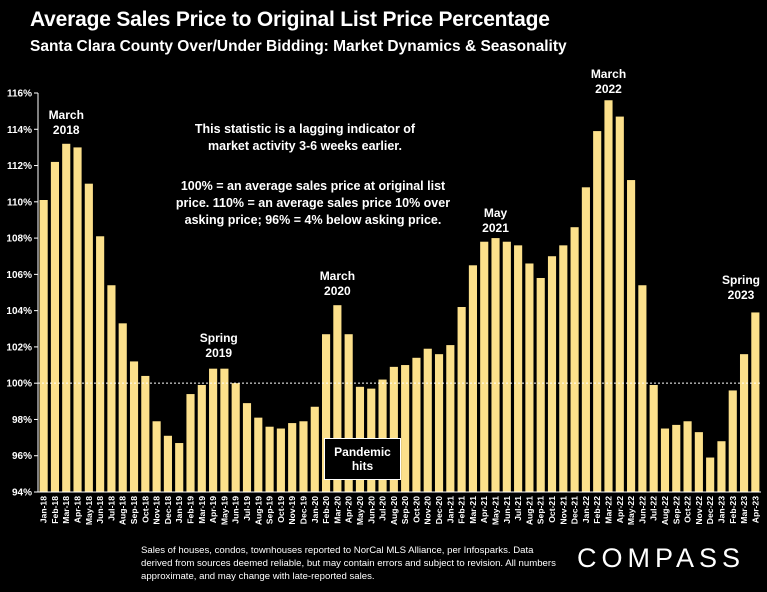  What do you see at coordinates (337, 510) in the screenshot?
I see `x-tick-label-Mar-20: Mar-20` at bounding box center [337, 510].